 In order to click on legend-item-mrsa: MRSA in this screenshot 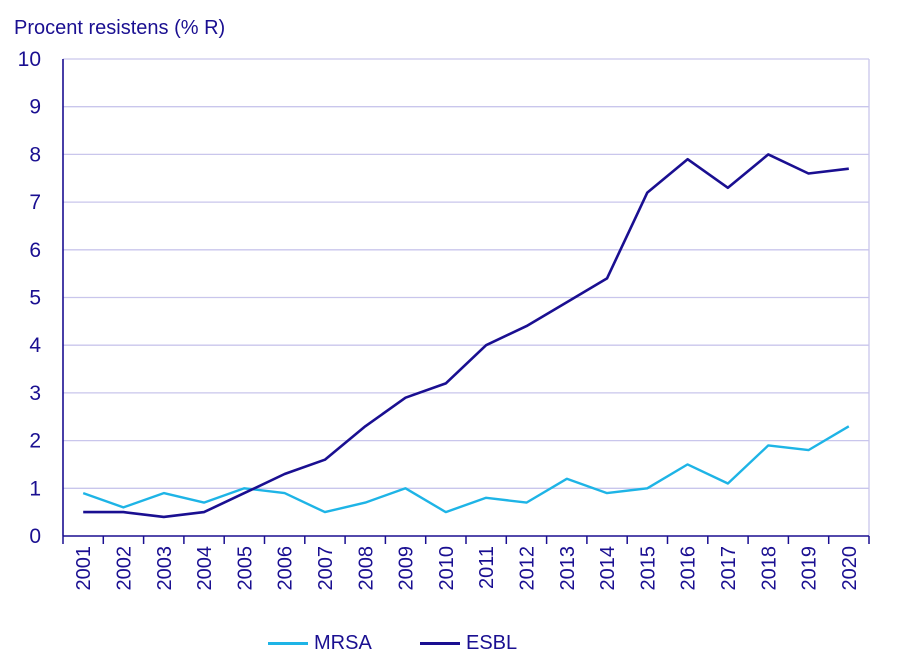, I will do `click(320, 643)`.